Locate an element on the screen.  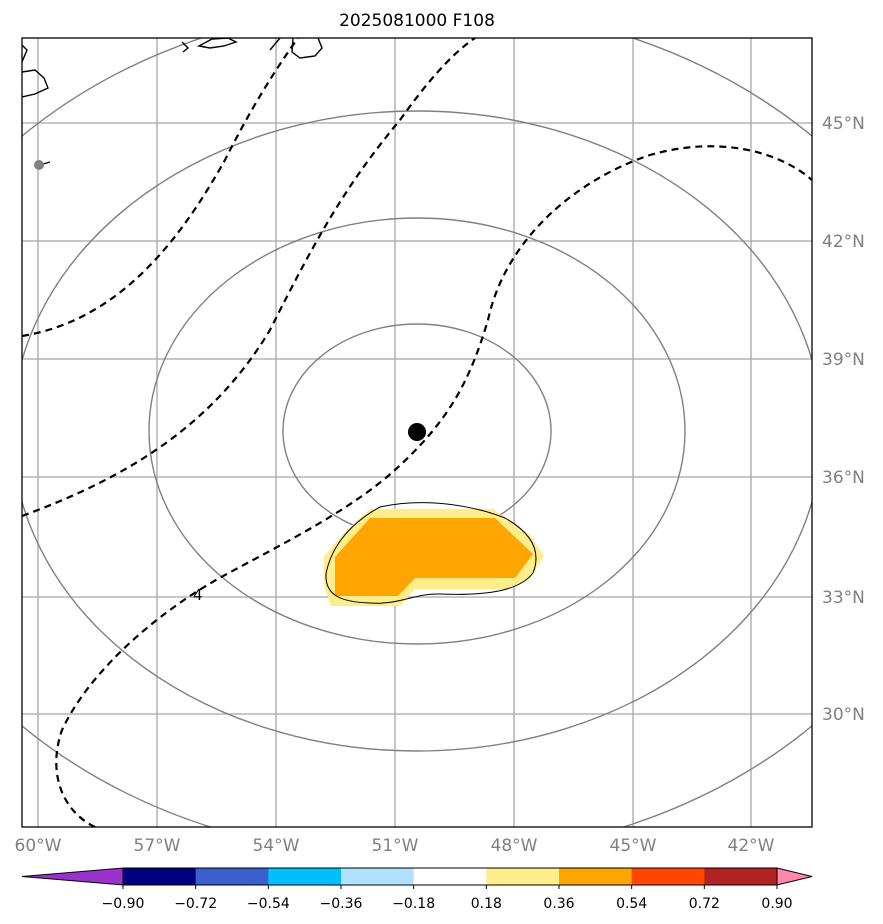
lat-label: 42°N is located at coordinates (843, 242).